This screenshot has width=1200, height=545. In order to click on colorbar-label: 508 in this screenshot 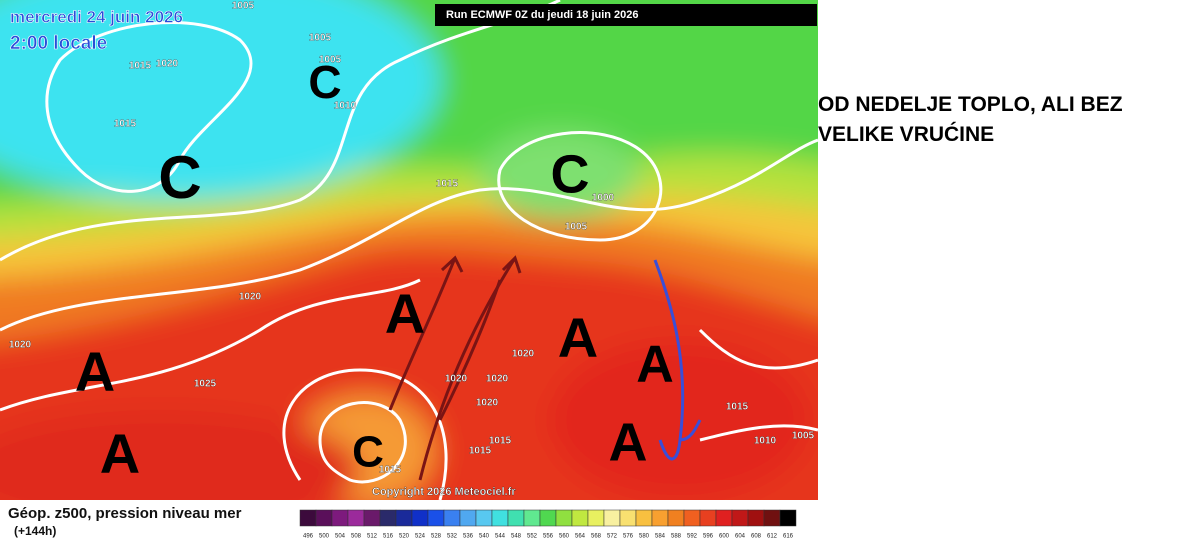, I will do `click(356, 537)`.